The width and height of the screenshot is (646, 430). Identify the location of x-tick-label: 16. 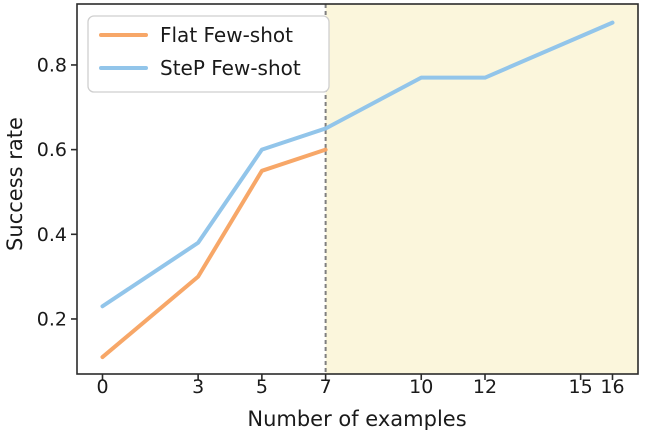
(612, 387).